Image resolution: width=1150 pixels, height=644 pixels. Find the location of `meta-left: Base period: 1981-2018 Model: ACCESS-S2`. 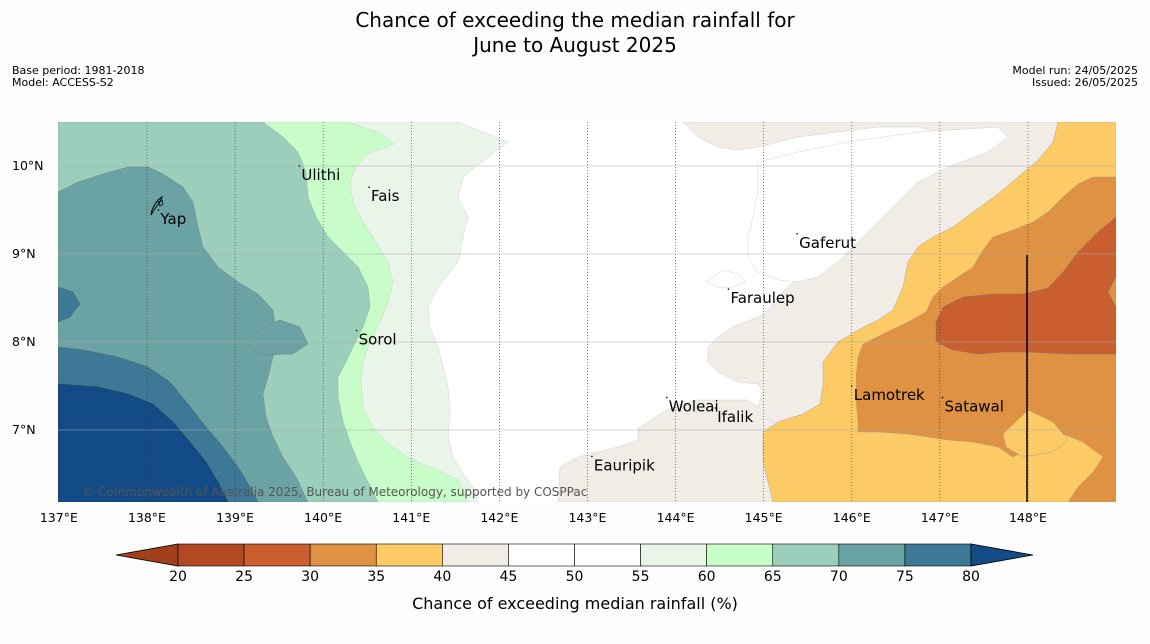

meta-left: Base period: 1981-2018 Model: ACCESS-S2 is located at coordinates (78, 77).